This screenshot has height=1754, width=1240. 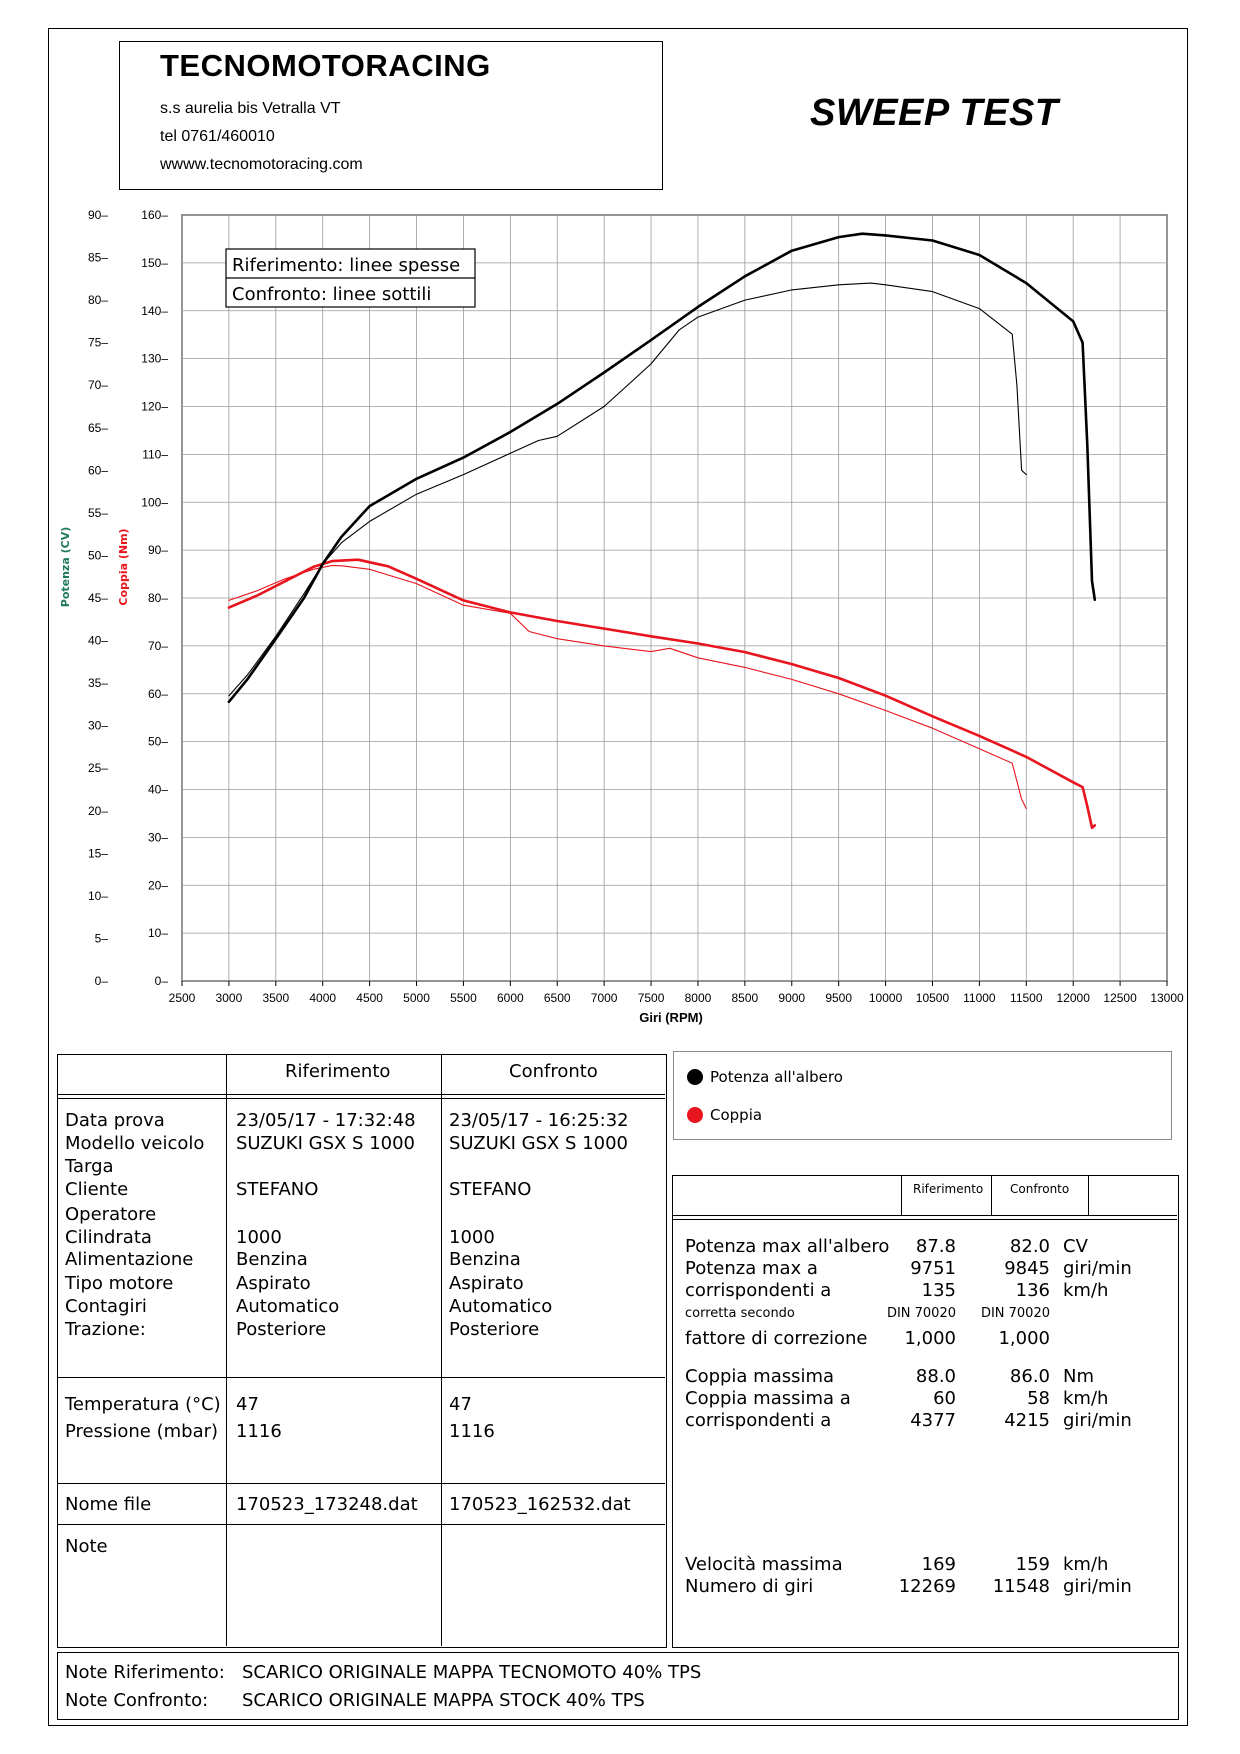 I want to click on power-stat-rif: 9751, so click(x=933, y=1268).